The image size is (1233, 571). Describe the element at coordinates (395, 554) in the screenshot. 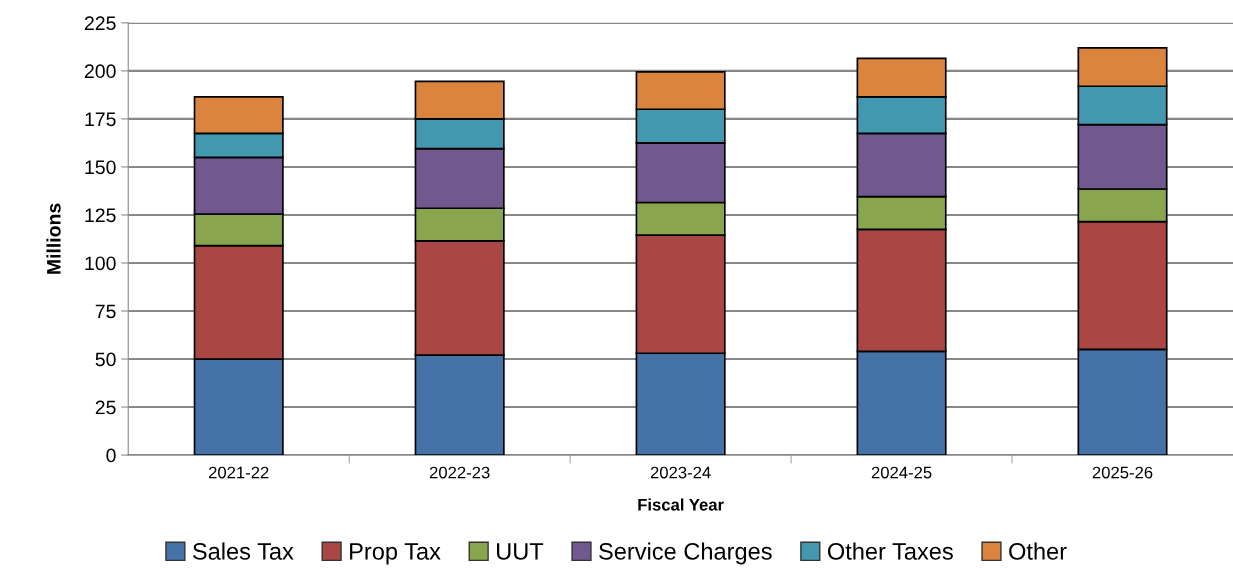

I see `legend-label: Prop Tax` at that location.